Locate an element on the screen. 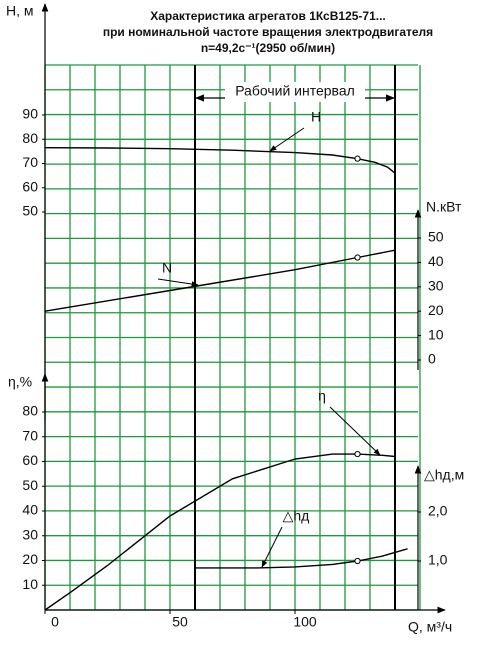 Image resolution: width=484 pixels, height=645 pixels. axis-label: Н, м is located at coordinates (20, 11).